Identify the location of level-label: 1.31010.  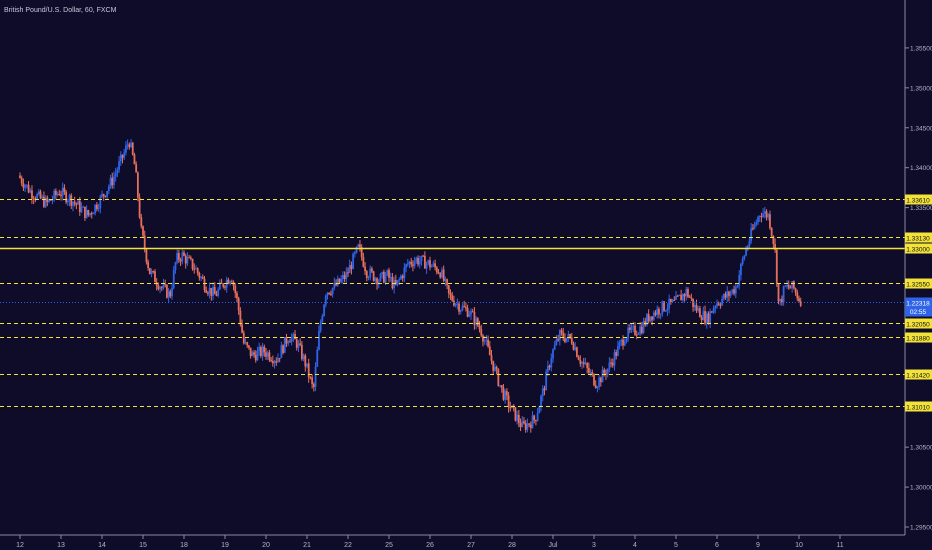
(918, 407).